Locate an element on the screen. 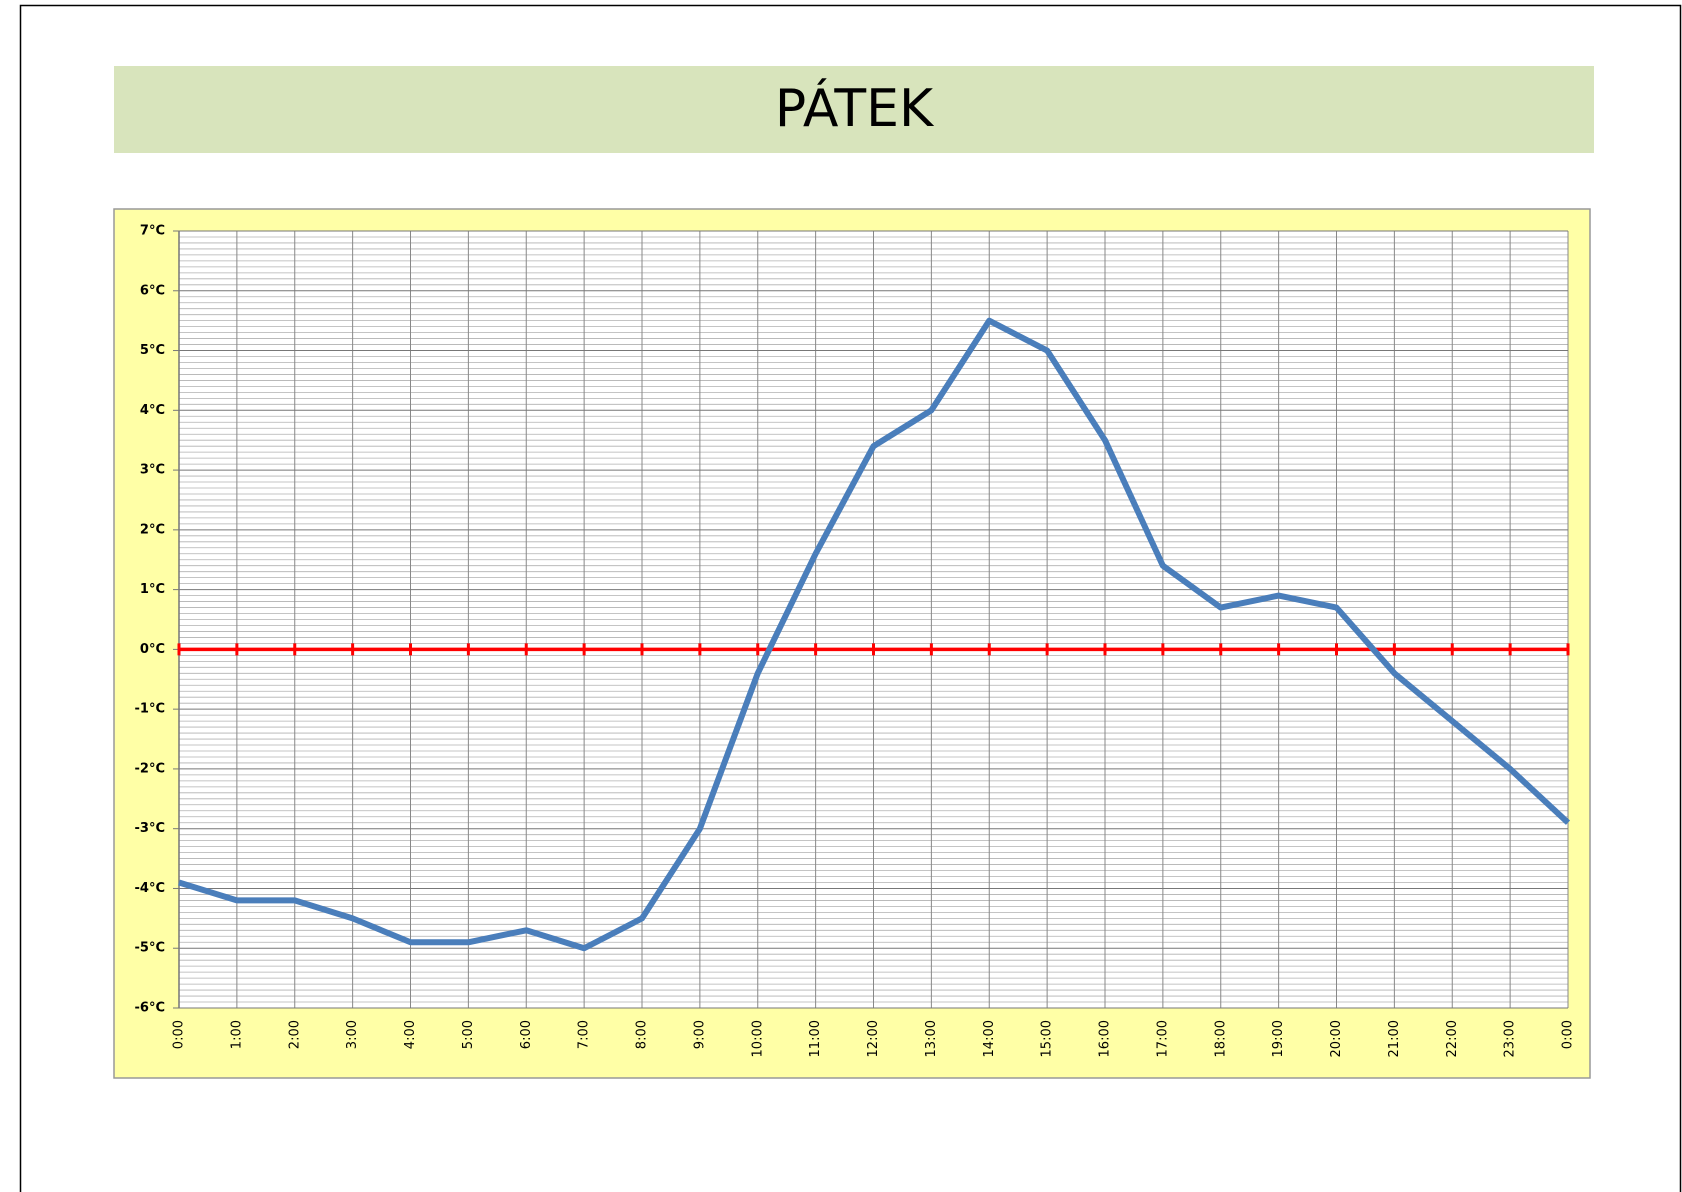 The image size is (1682, 1192). x-tick-label: 14:00 is located at coordinates (989, 1038).